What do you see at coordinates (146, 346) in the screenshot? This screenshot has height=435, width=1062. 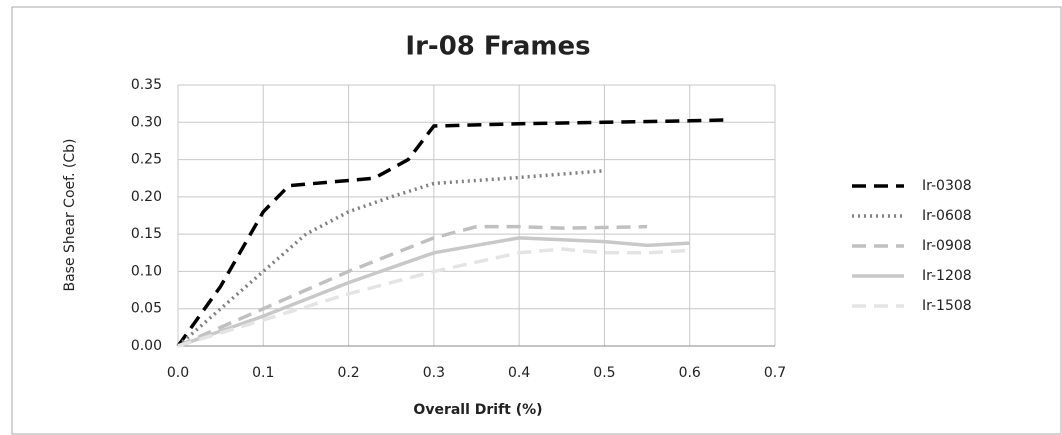 I see `y-tick-label: 0.00` at bounding box center [146, 346].